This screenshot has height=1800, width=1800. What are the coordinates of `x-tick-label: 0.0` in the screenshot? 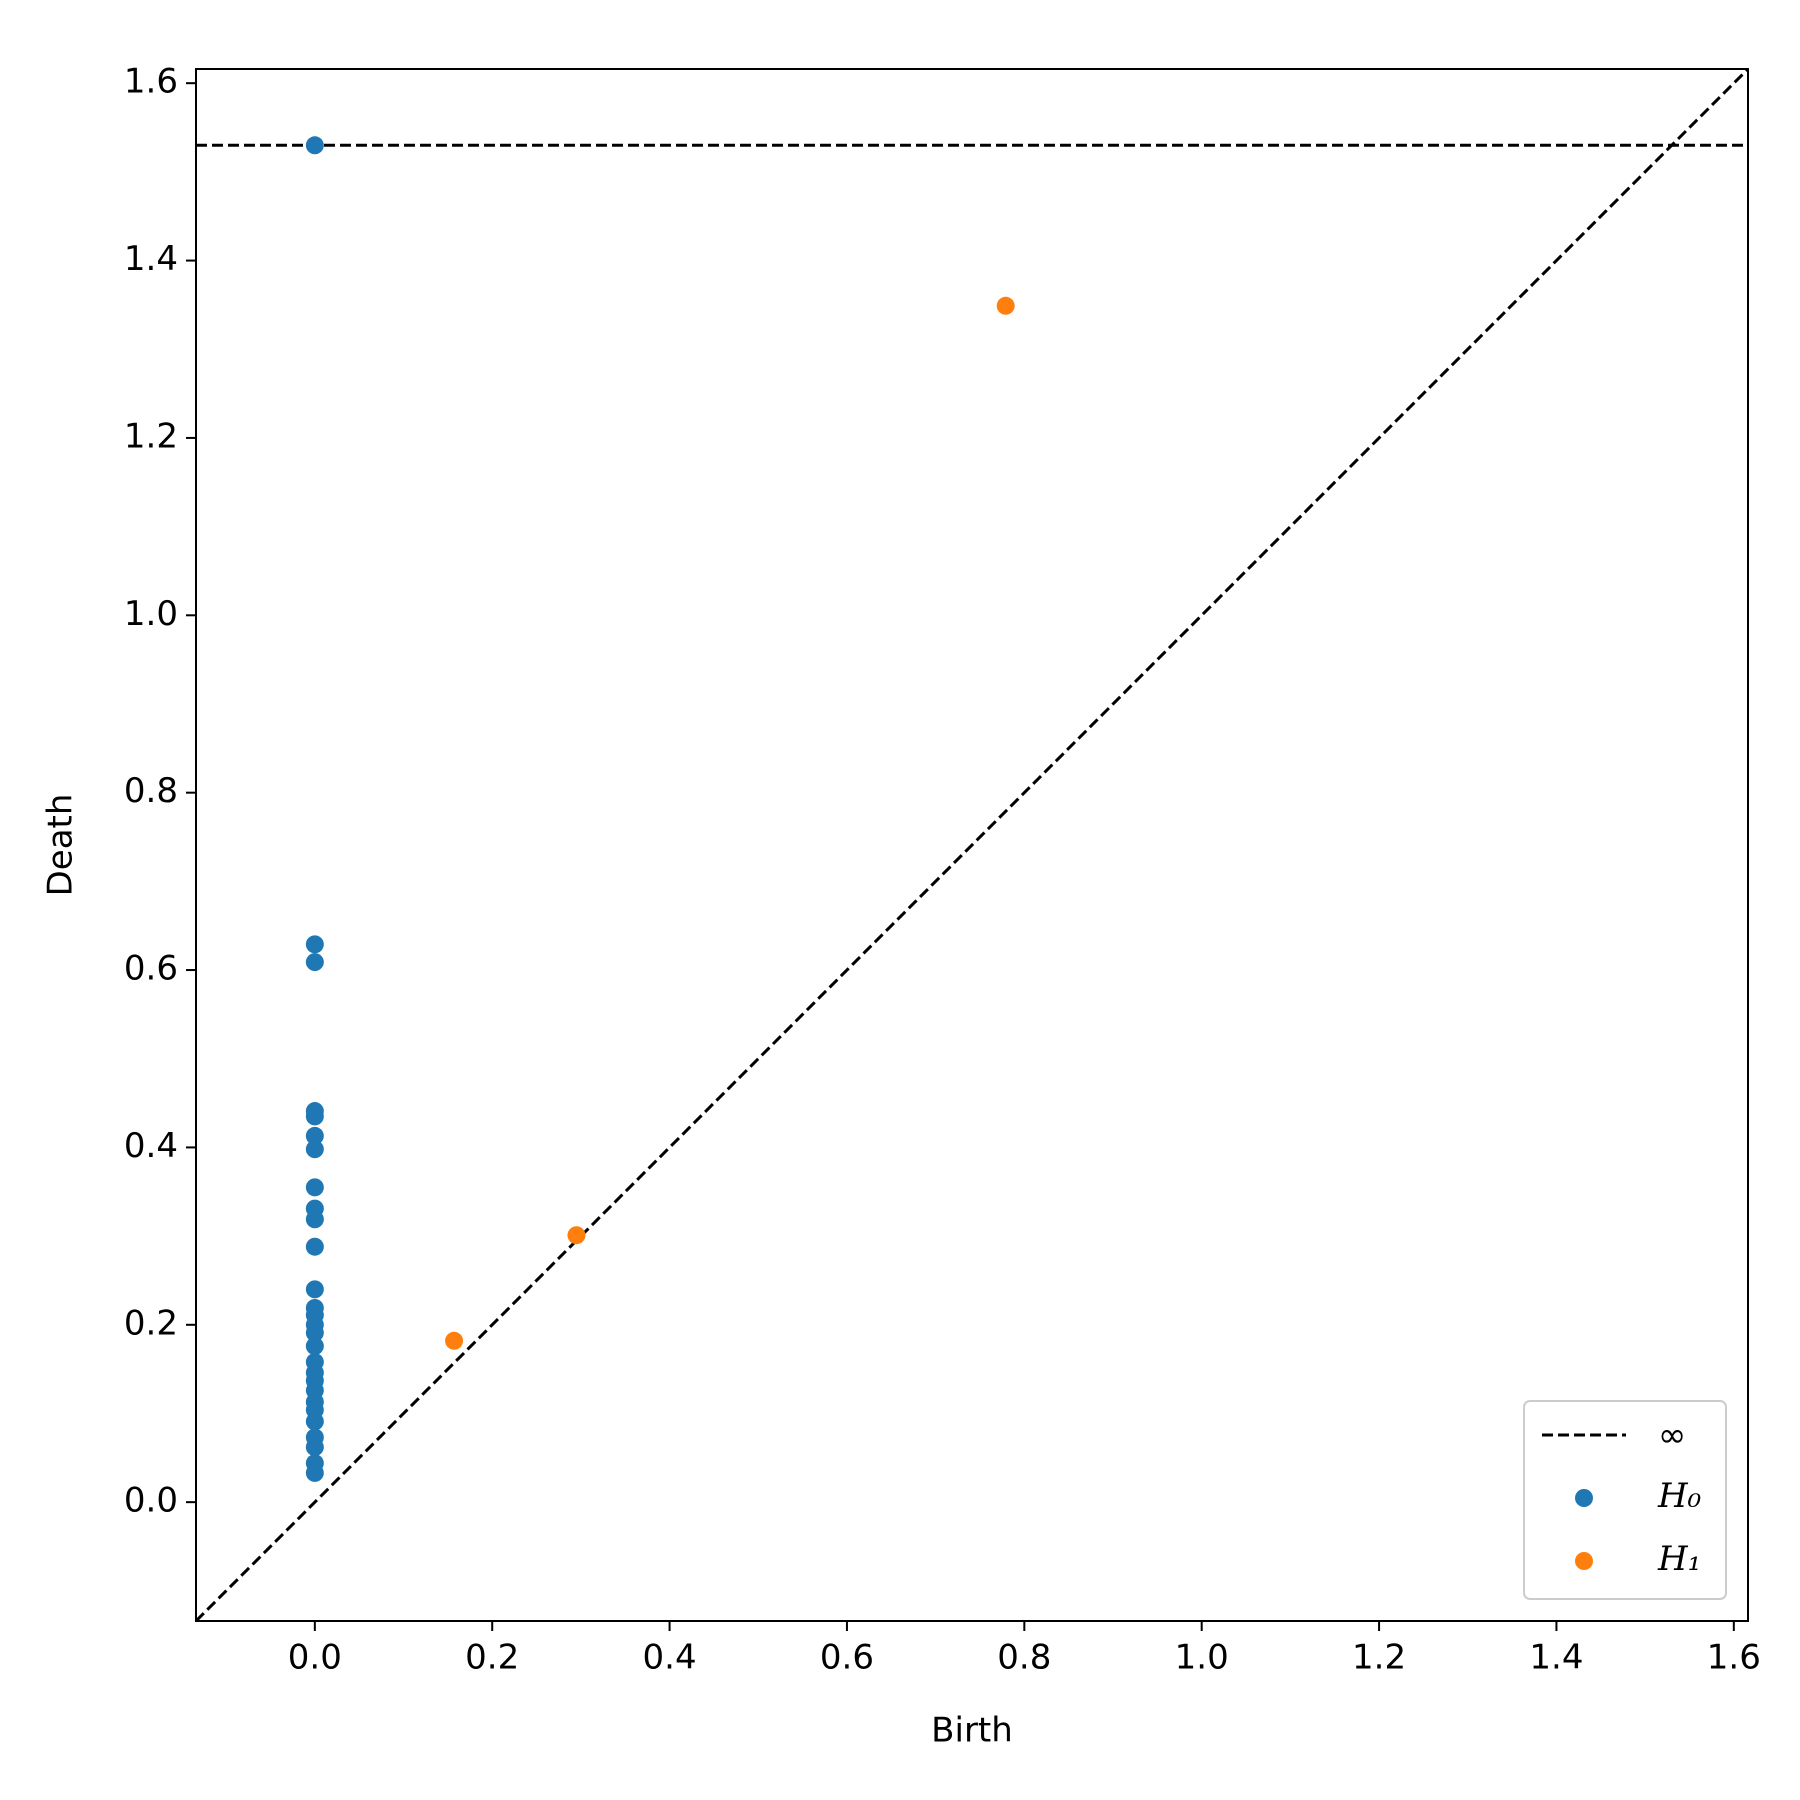 It's located at (315, 1658).